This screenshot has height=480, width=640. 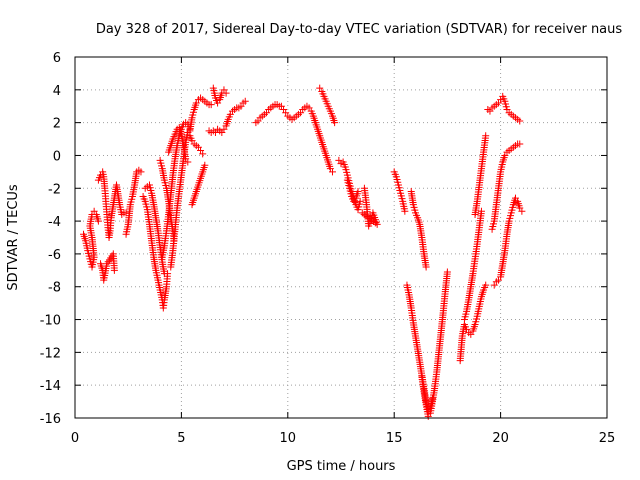 What do you see at coordinates (50, 419) in the screenshot?
I see `y-tick-label: -16` at bounding box center [50, 419].